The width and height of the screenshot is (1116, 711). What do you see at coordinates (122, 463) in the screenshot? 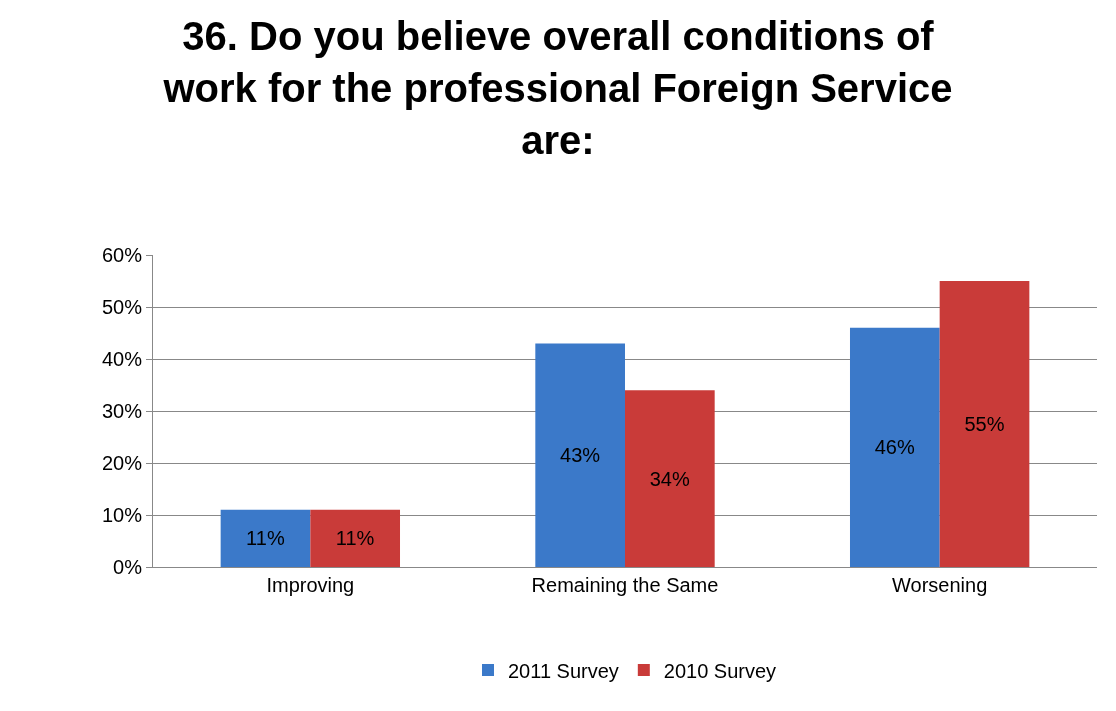
I see `y-tick-label: 20%` at bounding box center [122, 463].